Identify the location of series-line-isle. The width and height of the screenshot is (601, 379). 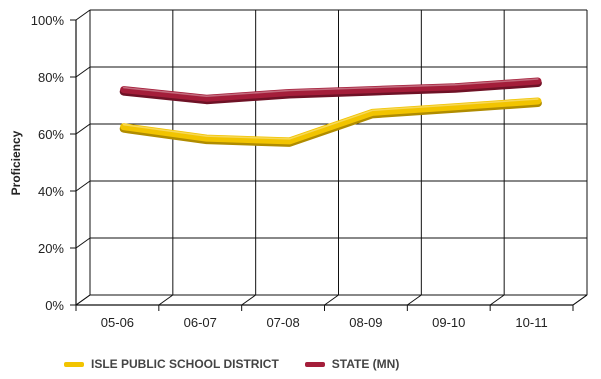
(331, 121).